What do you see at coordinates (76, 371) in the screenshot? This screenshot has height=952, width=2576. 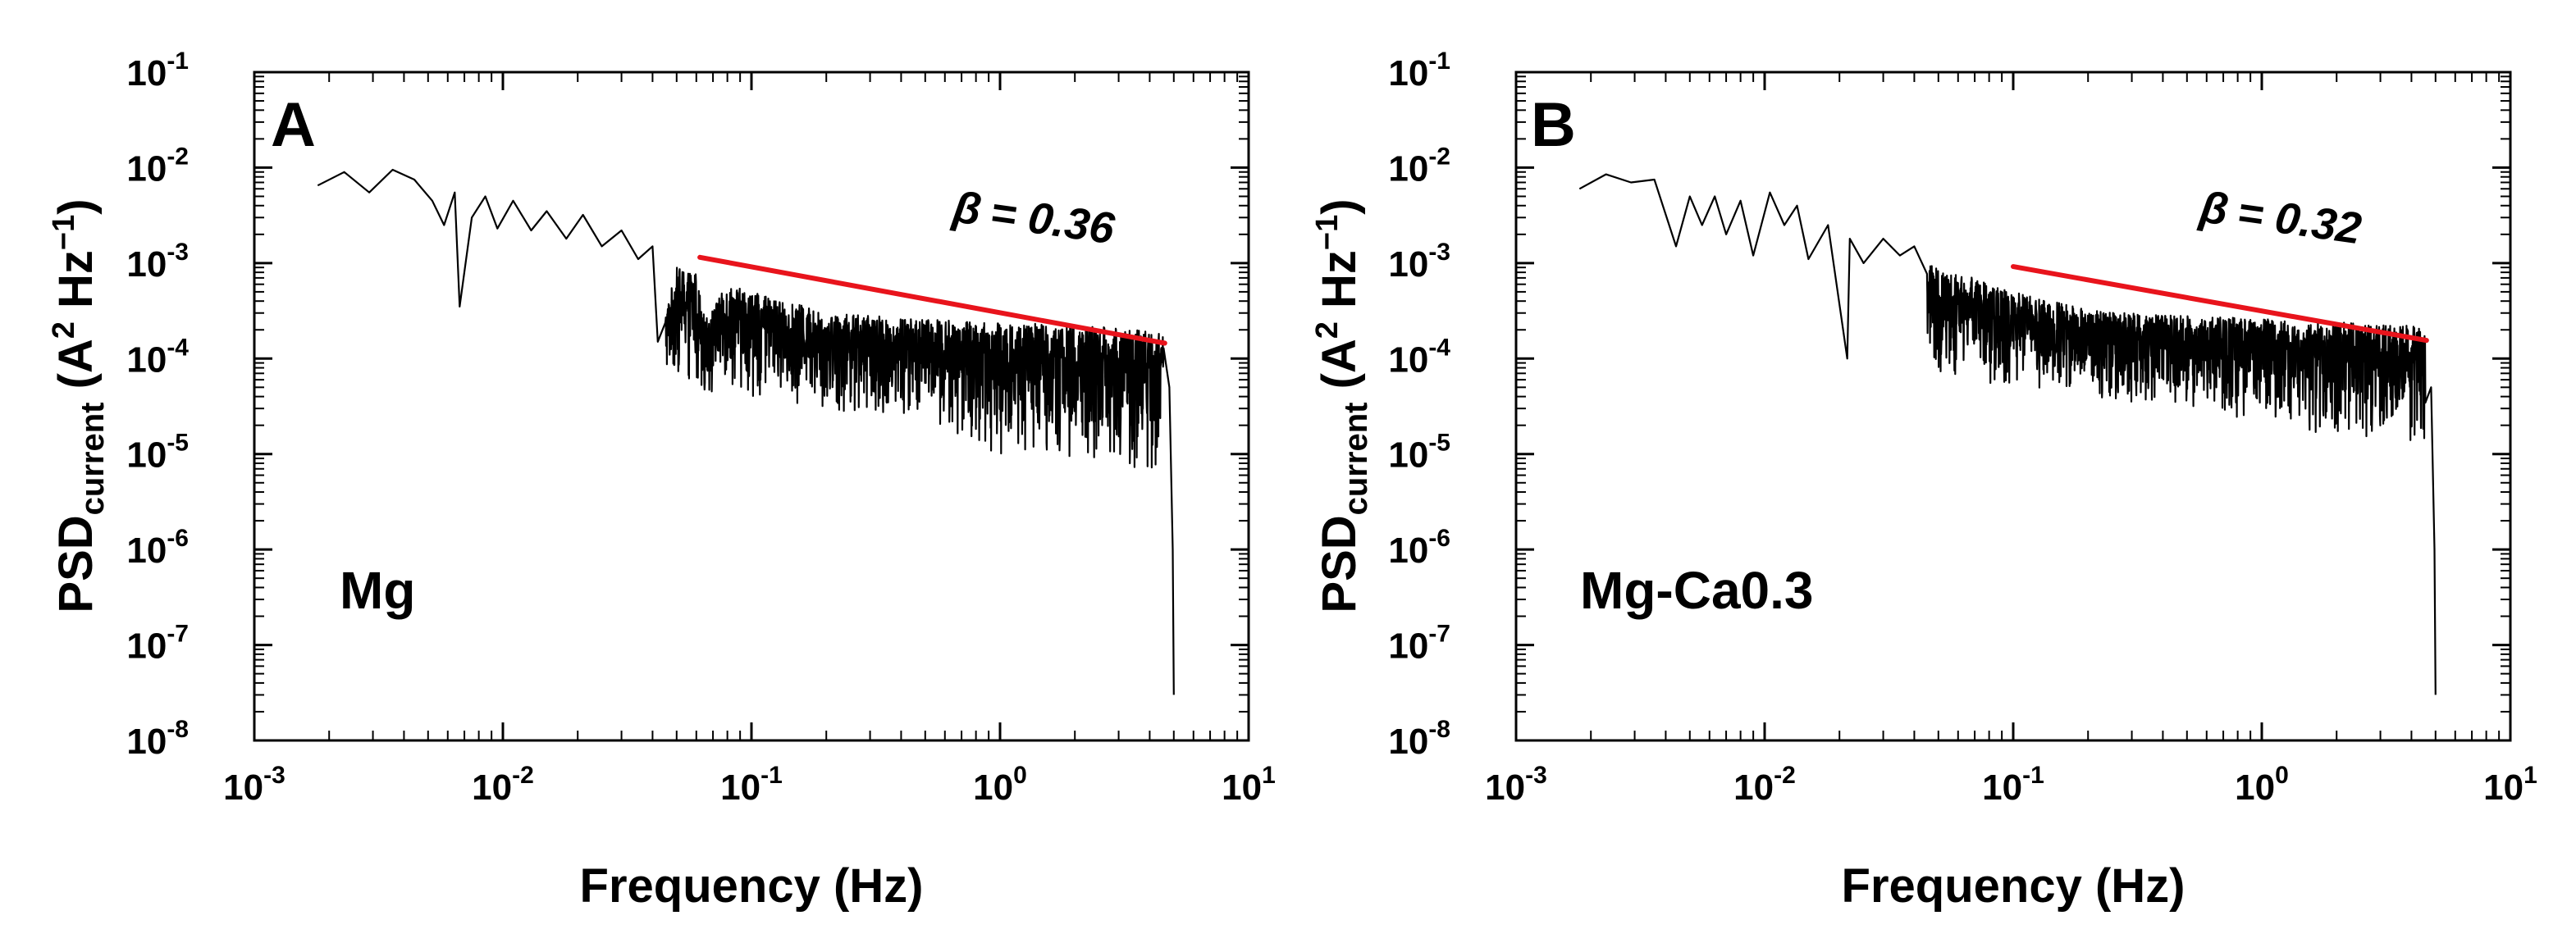 I see `y-title-unit-open: (A` at bounding box center [76, 371].